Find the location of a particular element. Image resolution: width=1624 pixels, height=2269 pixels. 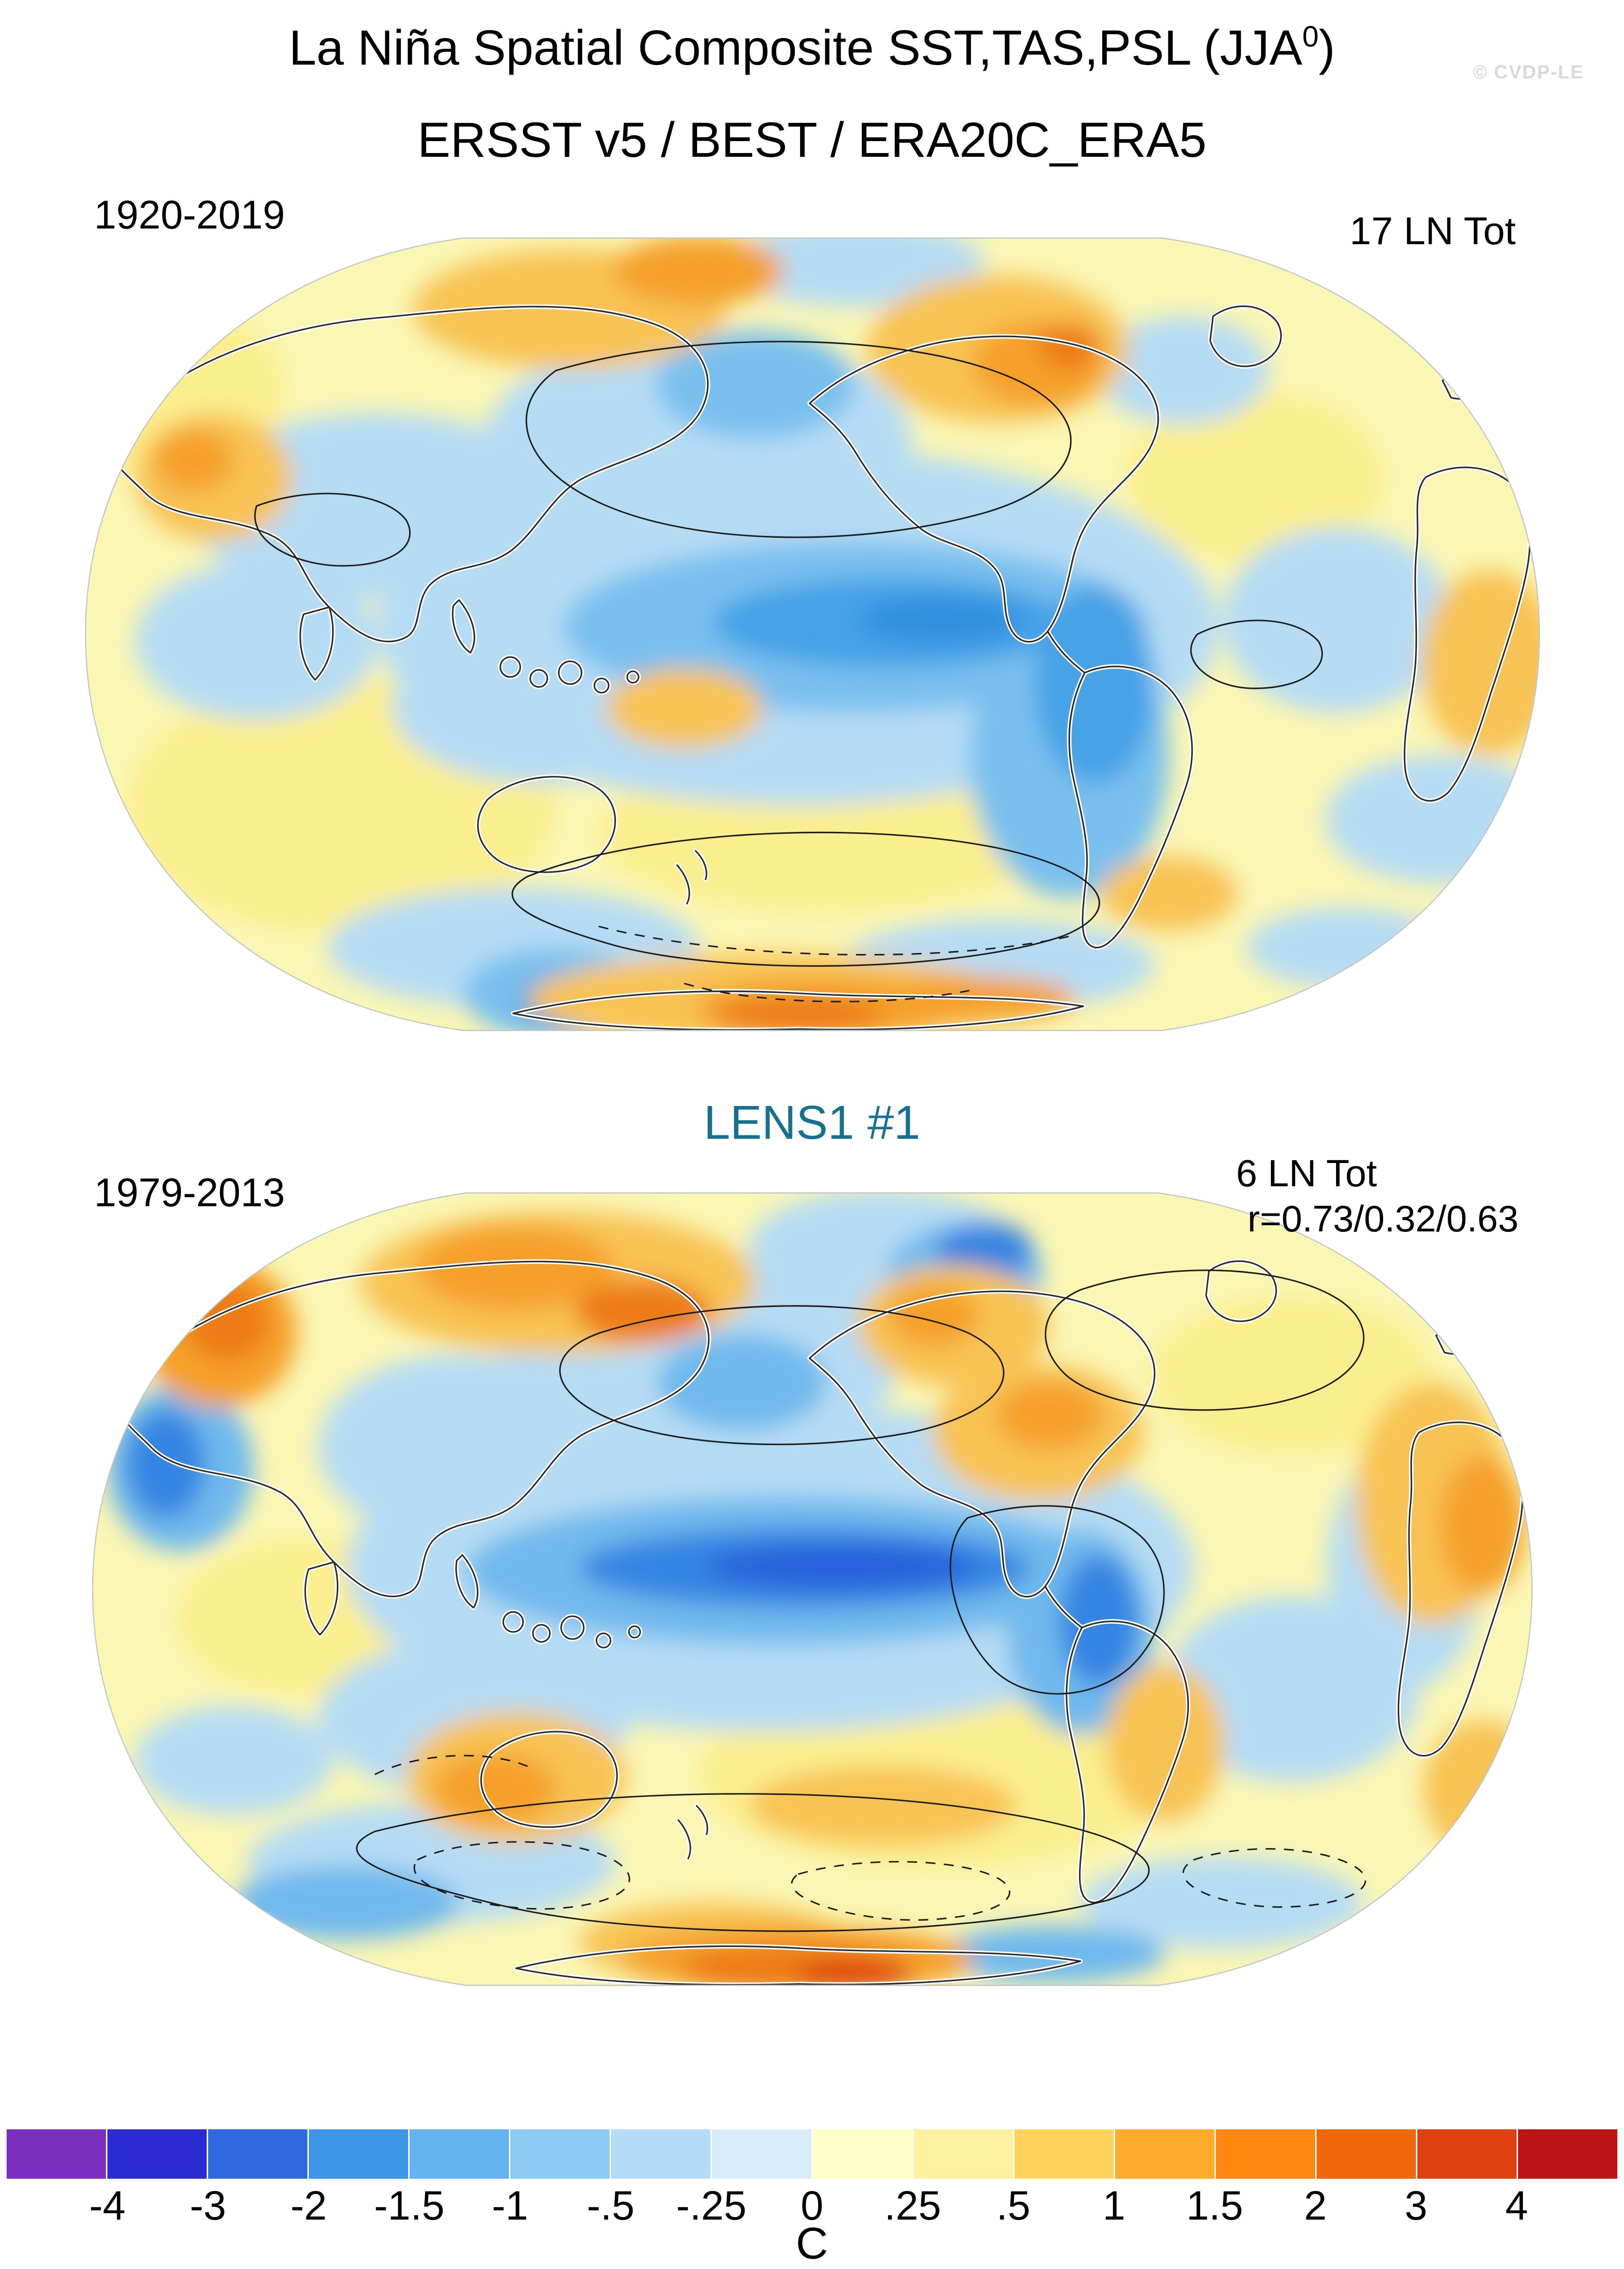

dataset-subtitle: ERSST v5 / BEST / ERA20C_ERA5 is located at coordinates (812, 140).